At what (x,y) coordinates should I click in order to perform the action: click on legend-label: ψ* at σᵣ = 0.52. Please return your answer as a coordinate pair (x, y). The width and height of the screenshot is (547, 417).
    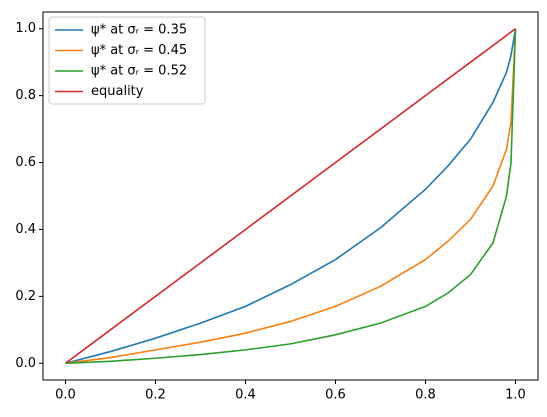
    Looking at the image, I should click on (139, 71).